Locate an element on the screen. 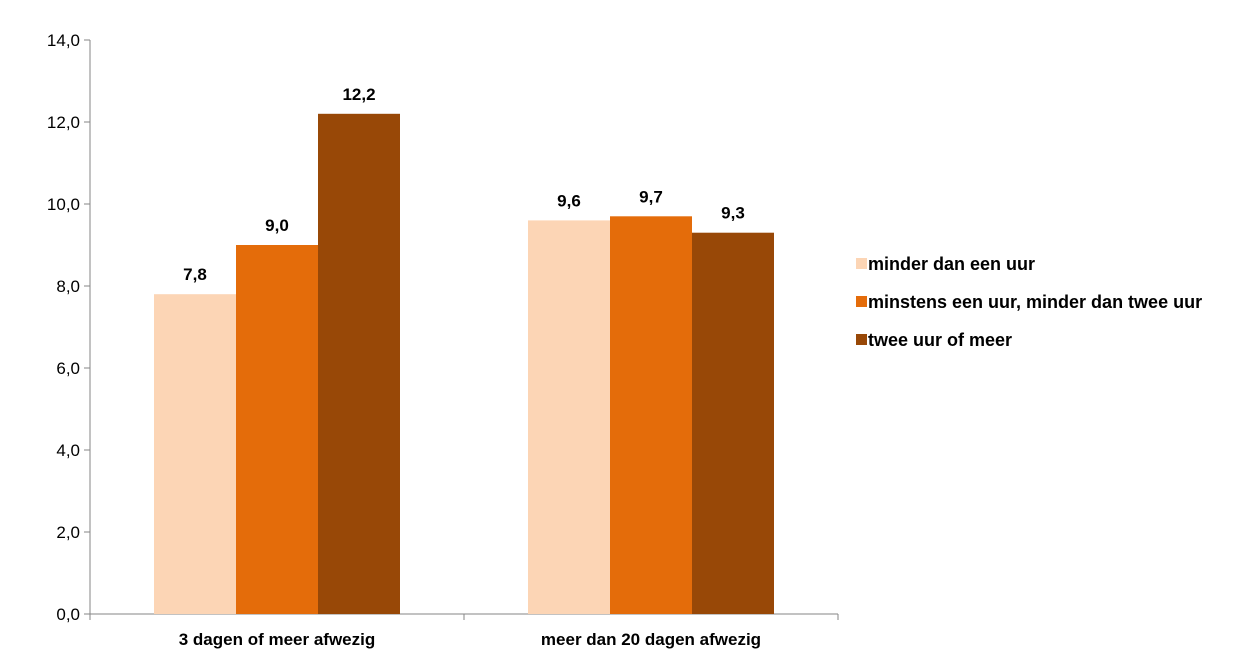  y-tick-label-6: 12,0 is located at coordinates (63, 122).